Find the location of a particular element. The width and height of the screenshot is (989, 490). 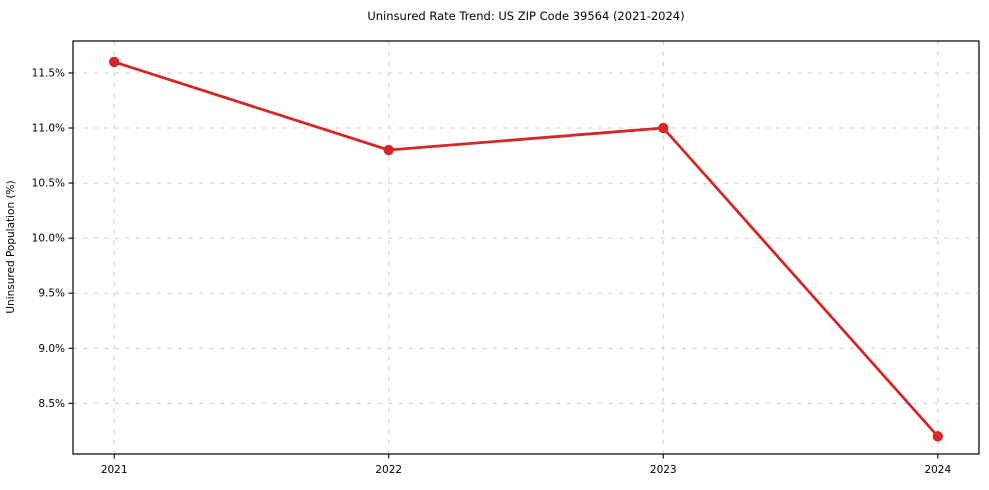

x-tick-label: 2023 is located at coordinates (663, 470).